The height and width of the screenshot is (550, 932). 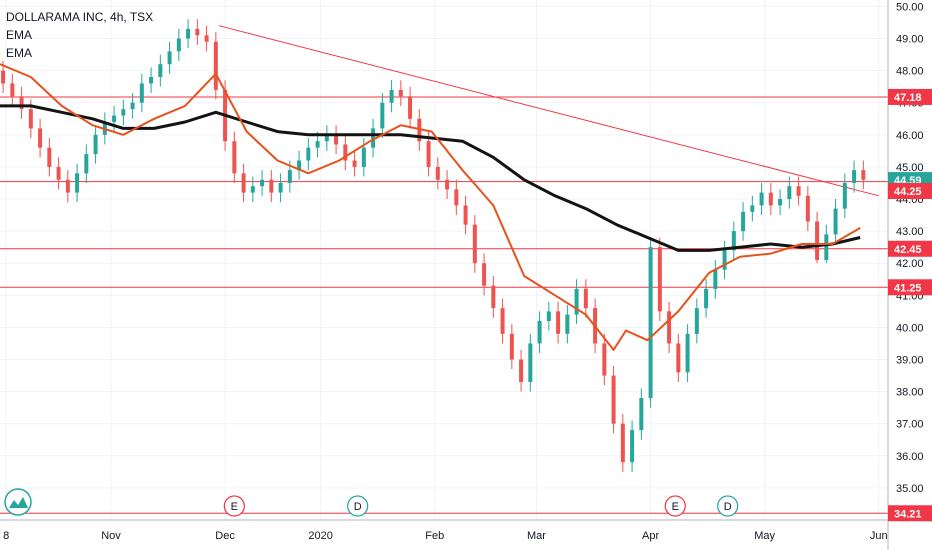 I want to click on level-price-tag: 34.21, so click(x=910, y=513).